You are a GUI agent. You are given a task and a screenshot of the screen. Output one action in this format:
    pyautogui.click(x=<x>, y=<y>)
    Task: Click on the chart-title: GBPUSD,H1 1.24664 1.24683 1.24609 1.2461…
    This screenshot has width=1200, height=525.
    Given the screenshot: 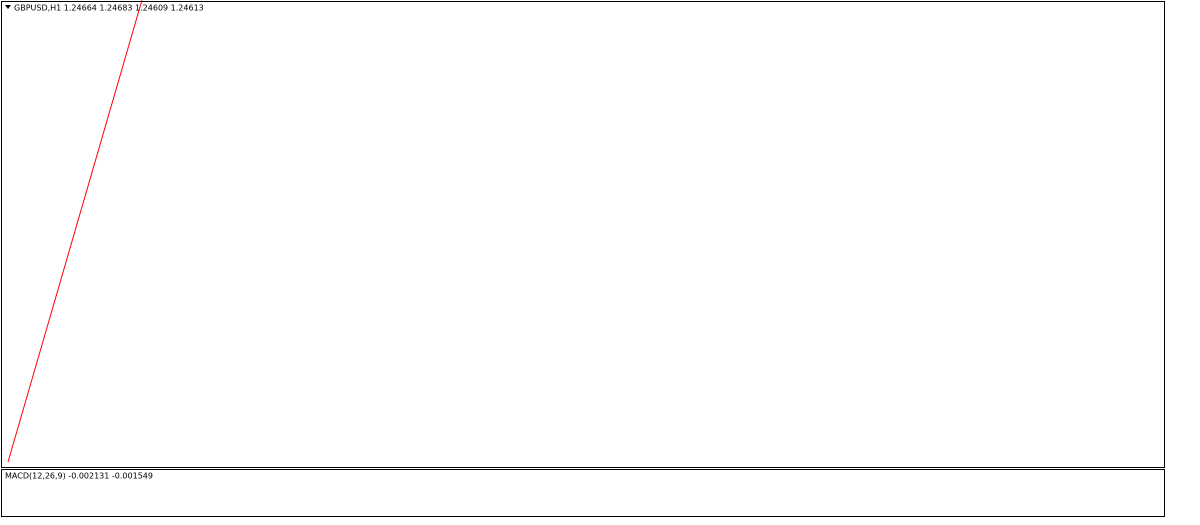 What is the action you would take?
    pyautogui.click(x=109, y=8)
    